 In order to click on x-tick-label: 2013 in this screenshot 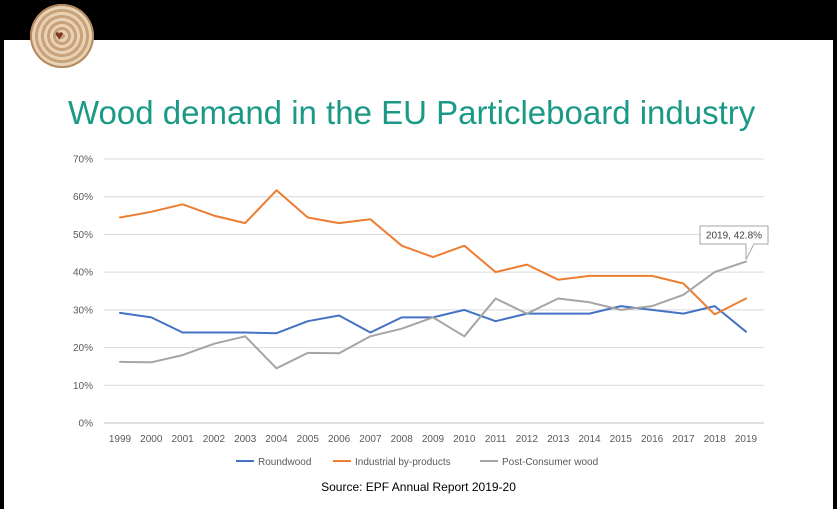, I will do `click(558, 439)`.